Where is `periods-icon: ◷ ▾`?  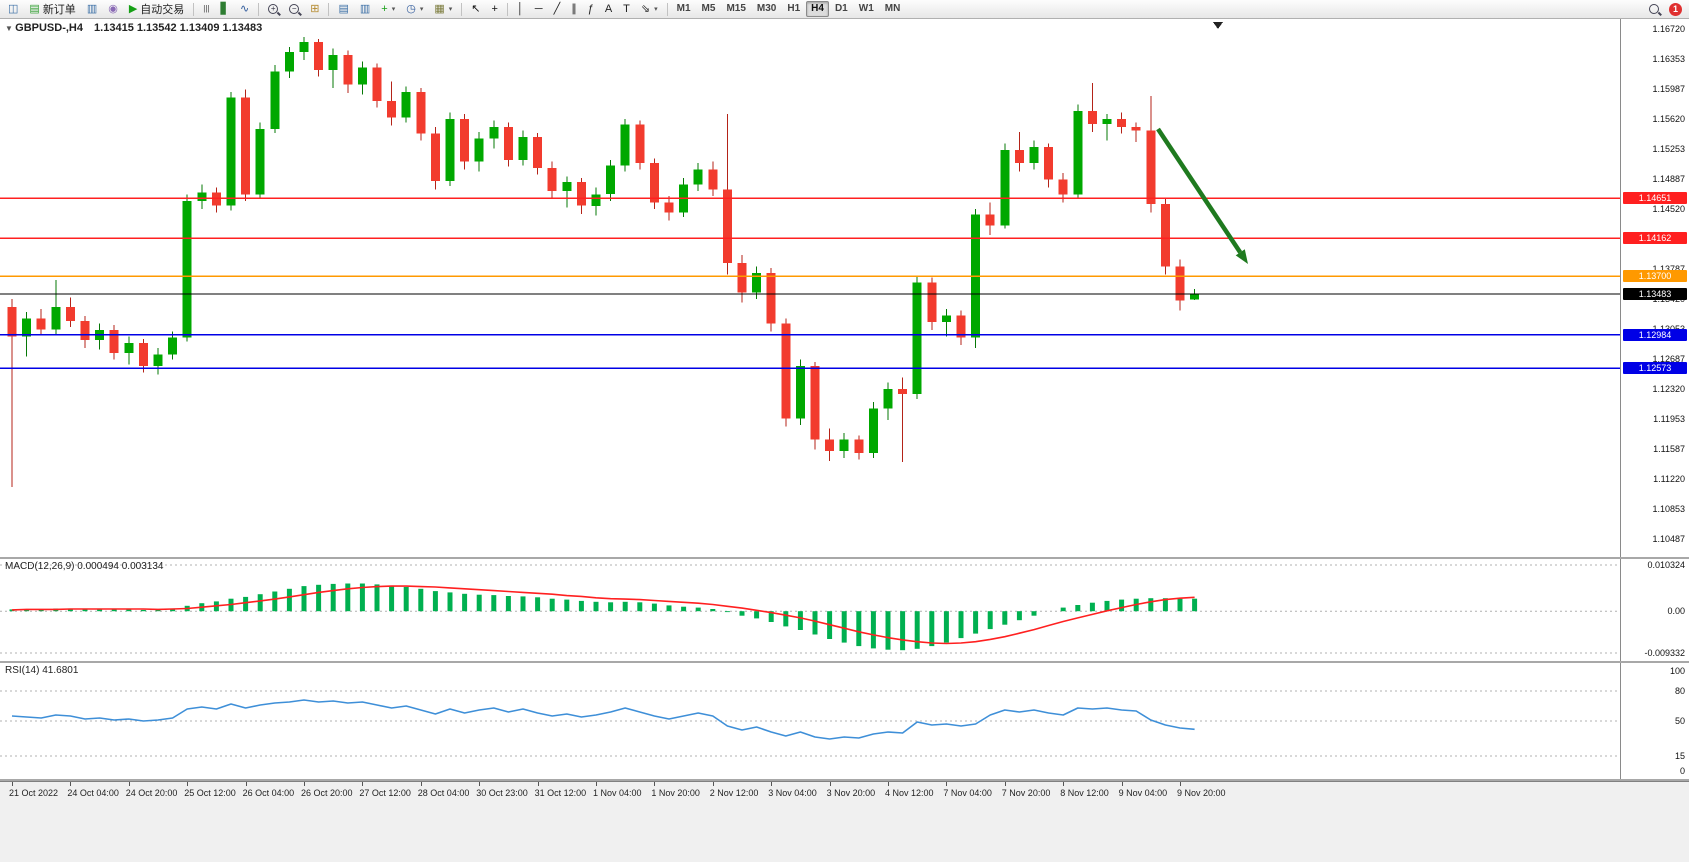 periods-icon: ◷ ▾ is located at coordinates (414, 9).